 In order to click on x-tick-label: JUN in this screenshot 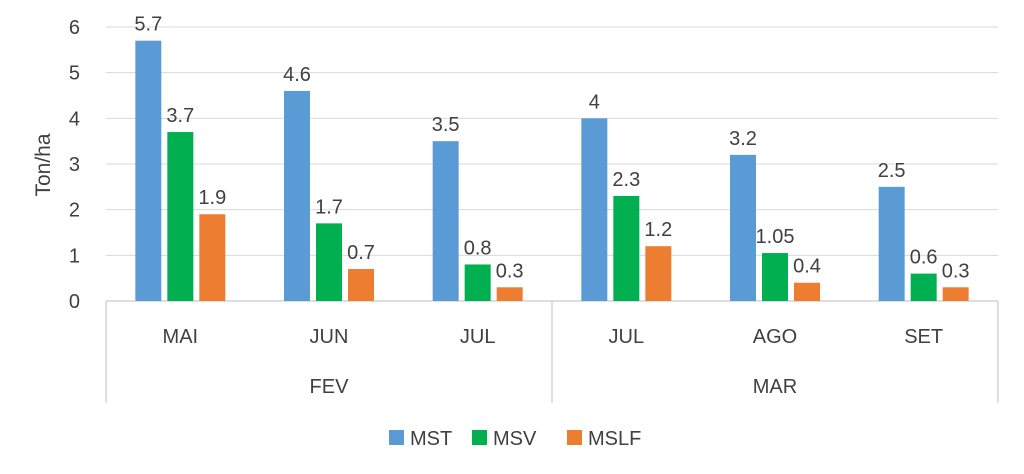, I will do `click(329, 337)`.